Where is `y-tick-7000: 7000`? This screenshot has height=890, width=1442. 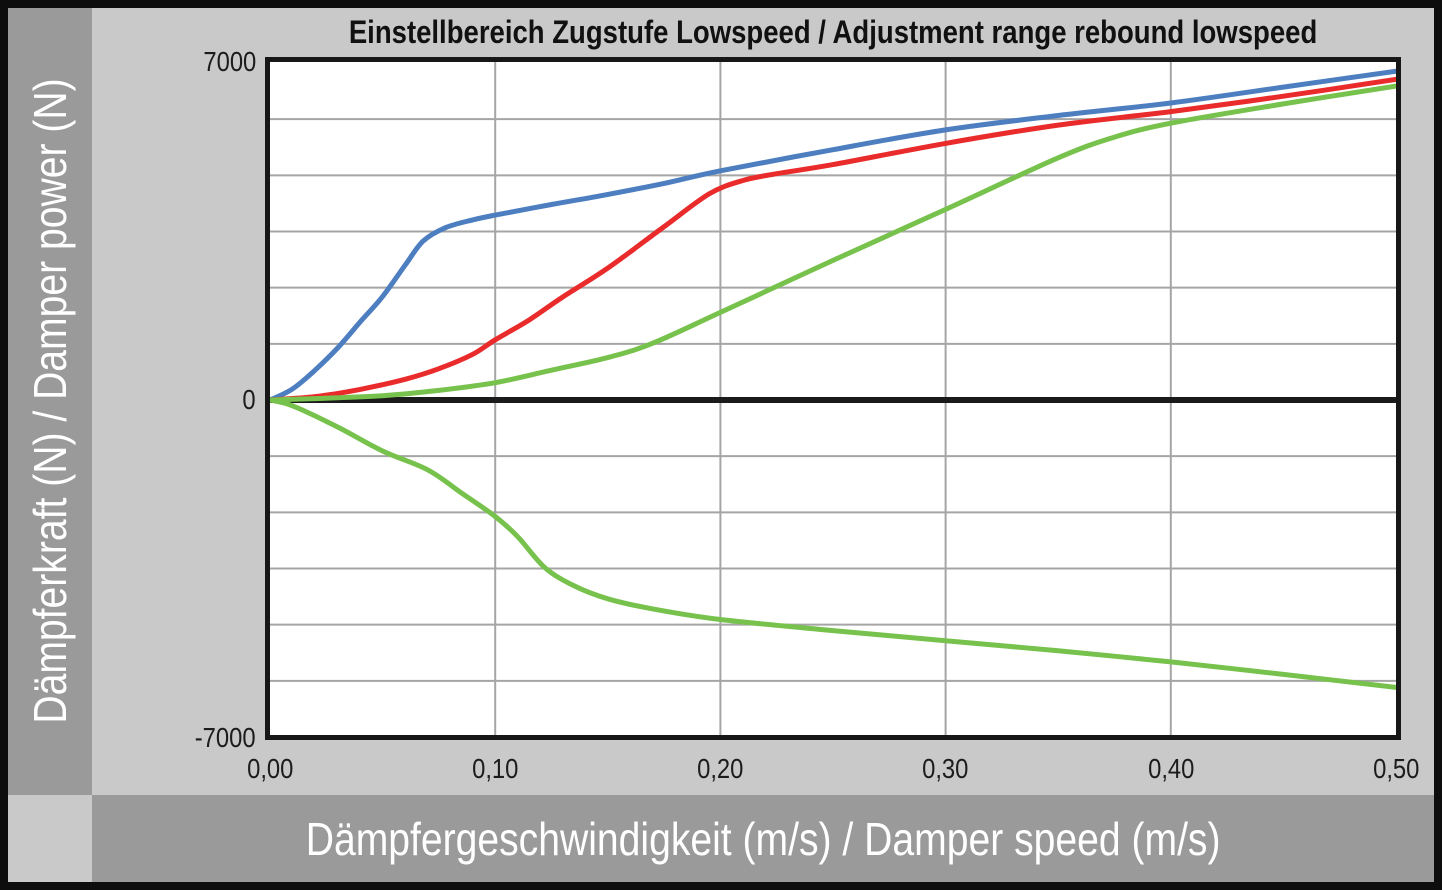
y-tick-7000: 7000 is located at coordinates (229, 61).